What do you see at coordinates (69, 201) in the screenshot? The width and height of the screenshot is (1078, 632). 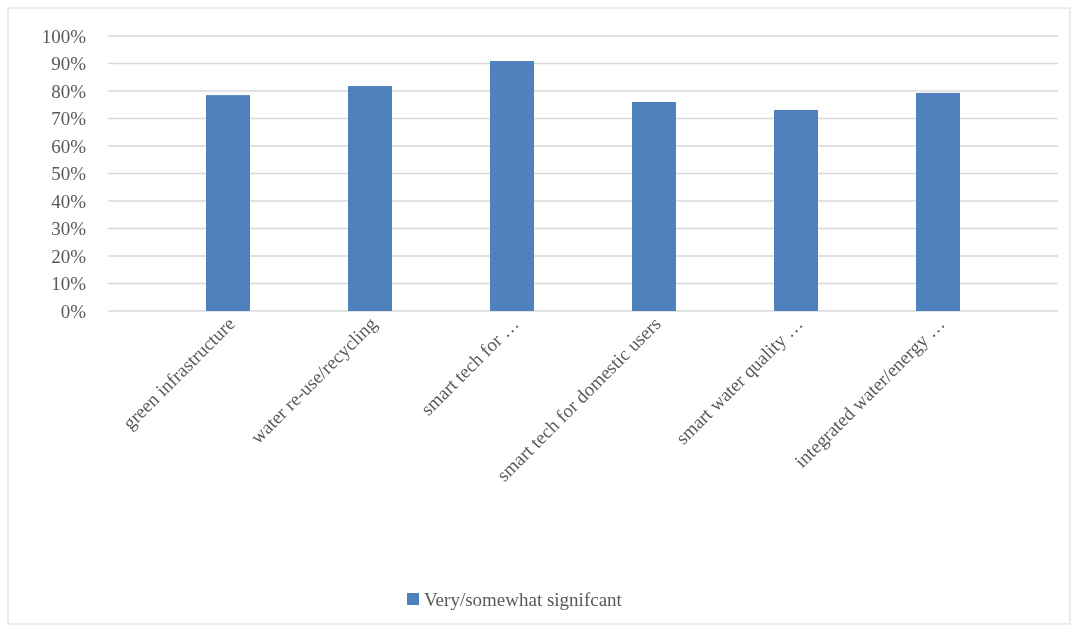 I see `y-tick-label: 40%` at bounding box center [69, 201].